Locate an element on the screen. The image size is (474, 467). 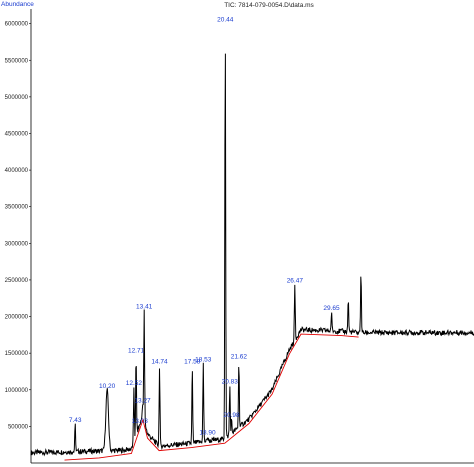
y-tick-label: 3000000 is located at coordinates (17, 244).